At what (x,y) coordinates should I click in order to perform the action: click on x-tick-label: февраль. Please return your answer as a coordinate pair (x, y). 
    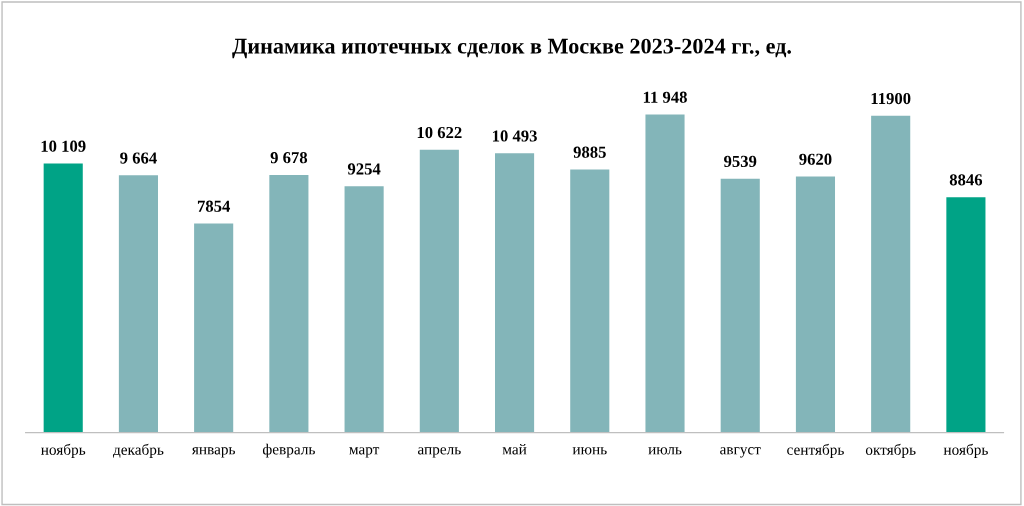
    Looking at the image, I should click on (288, 450).